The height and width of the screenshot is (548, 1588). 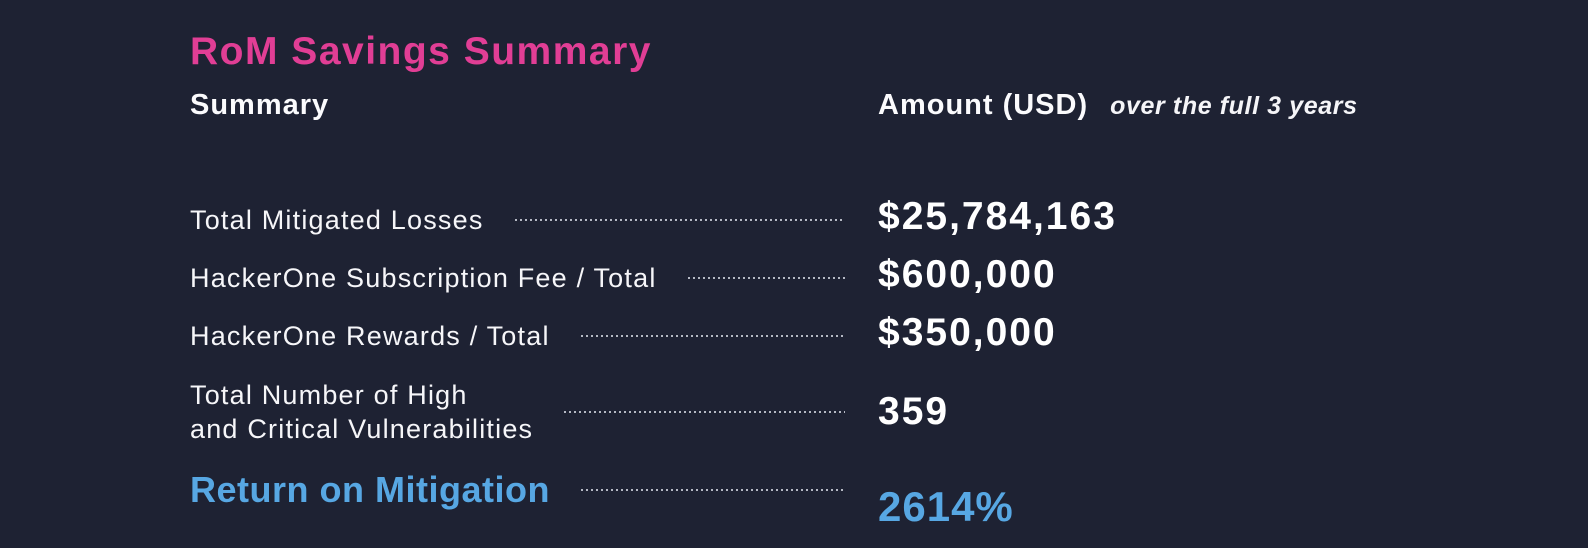 I want to click on amount-column-header-cell: Amount (USD) over the full 3 years, so click(x=1213, y=105).